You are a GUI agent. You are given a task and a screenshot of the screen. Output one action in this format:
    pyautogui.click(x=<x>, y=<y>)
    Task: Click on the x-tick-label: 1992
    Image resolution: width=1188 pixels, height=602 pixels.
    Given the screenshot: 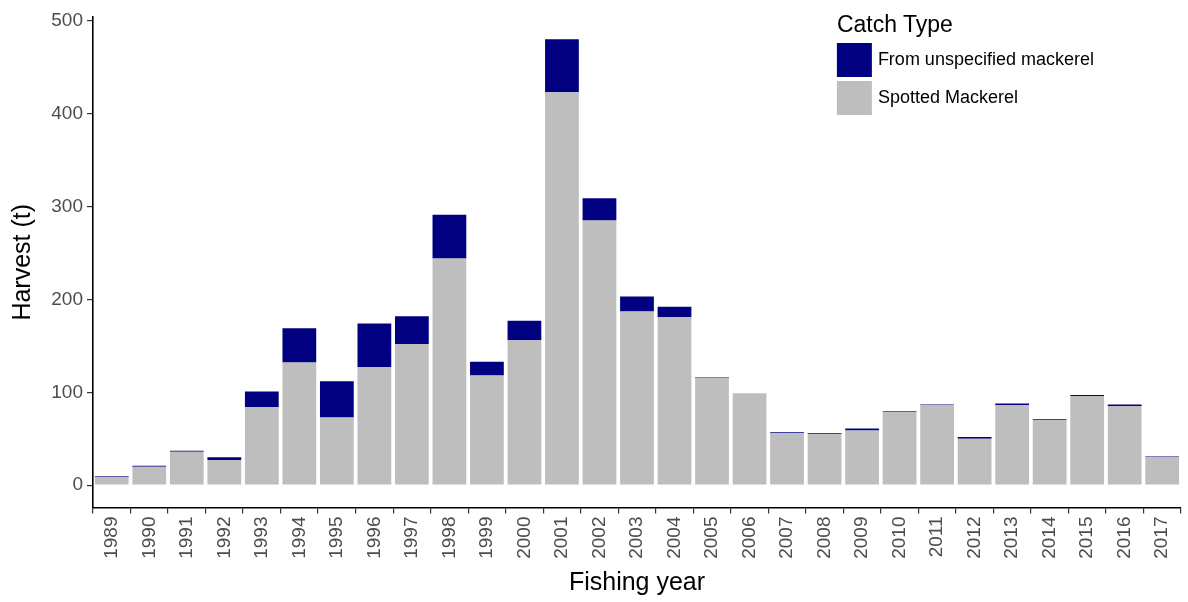 What is the action you would take?
    pyautogui.click(x=223, y=537)
    